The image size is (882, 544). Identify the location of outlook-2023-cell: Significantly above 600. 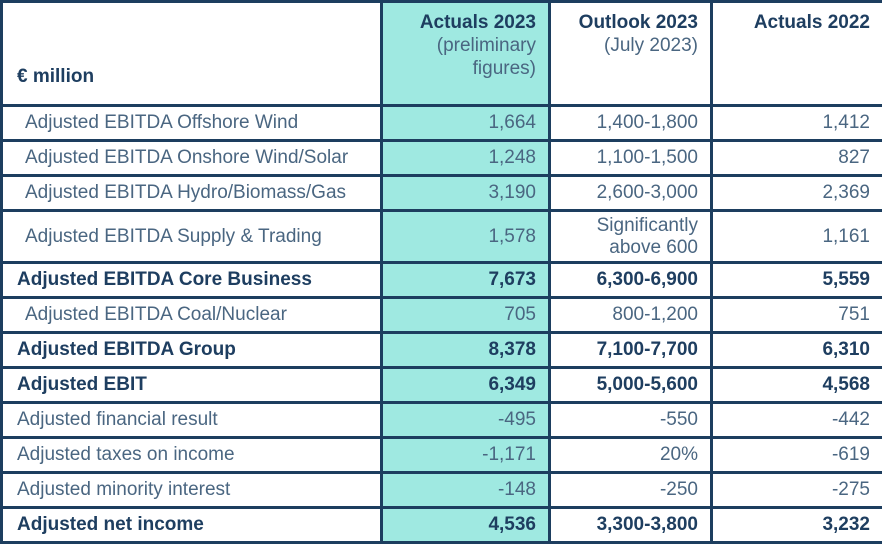
(631, 237).